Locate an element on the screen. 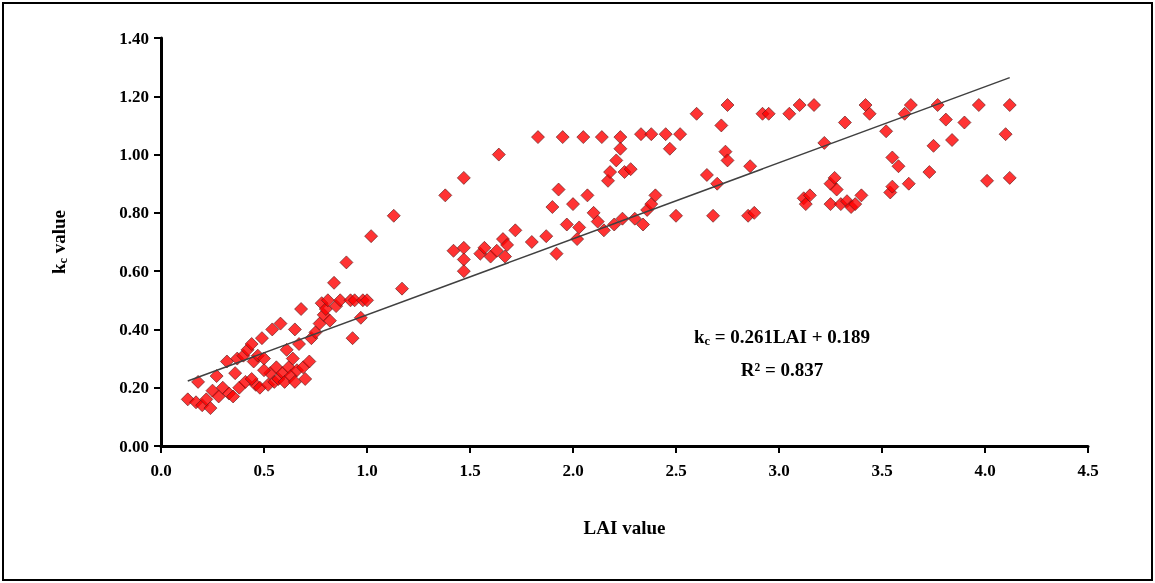 Image resolution: width=1155 pixels, height=583 pixels. y-tick-label: 0.40 is located at coordinates (134, 329).